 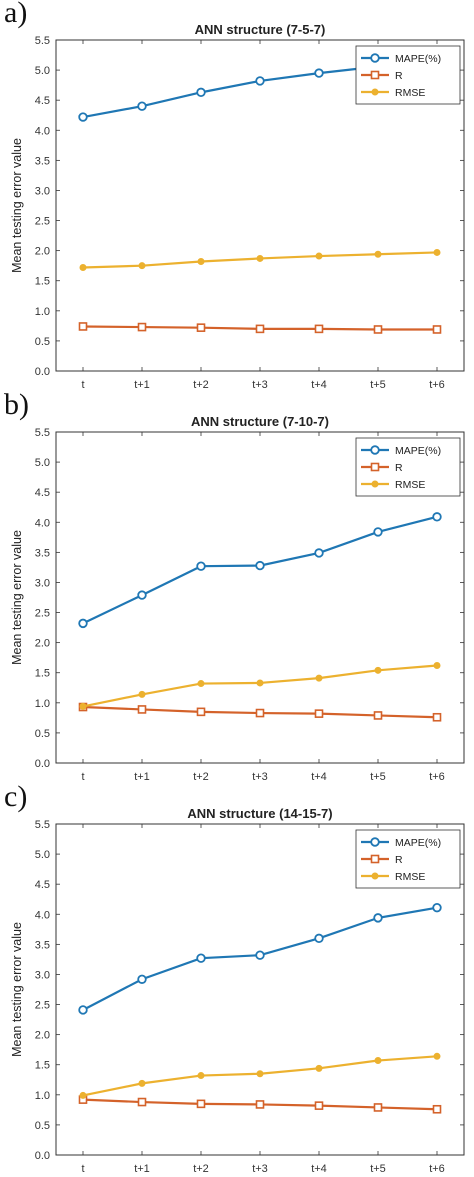 I want to click on x-tick-label: t+2, so click(x=201, y=385).